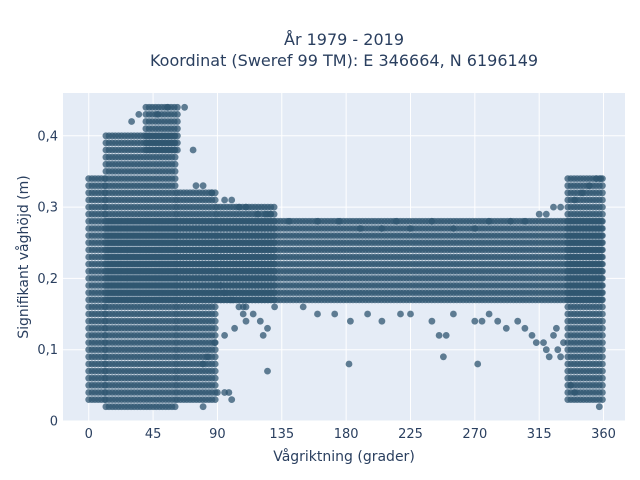 This screenshot has height=480, width=640. What do you see at coordinates (47, 279) in the screenshot?
I see `y-tick-label: 0,2` at bounding box center [47, 279].